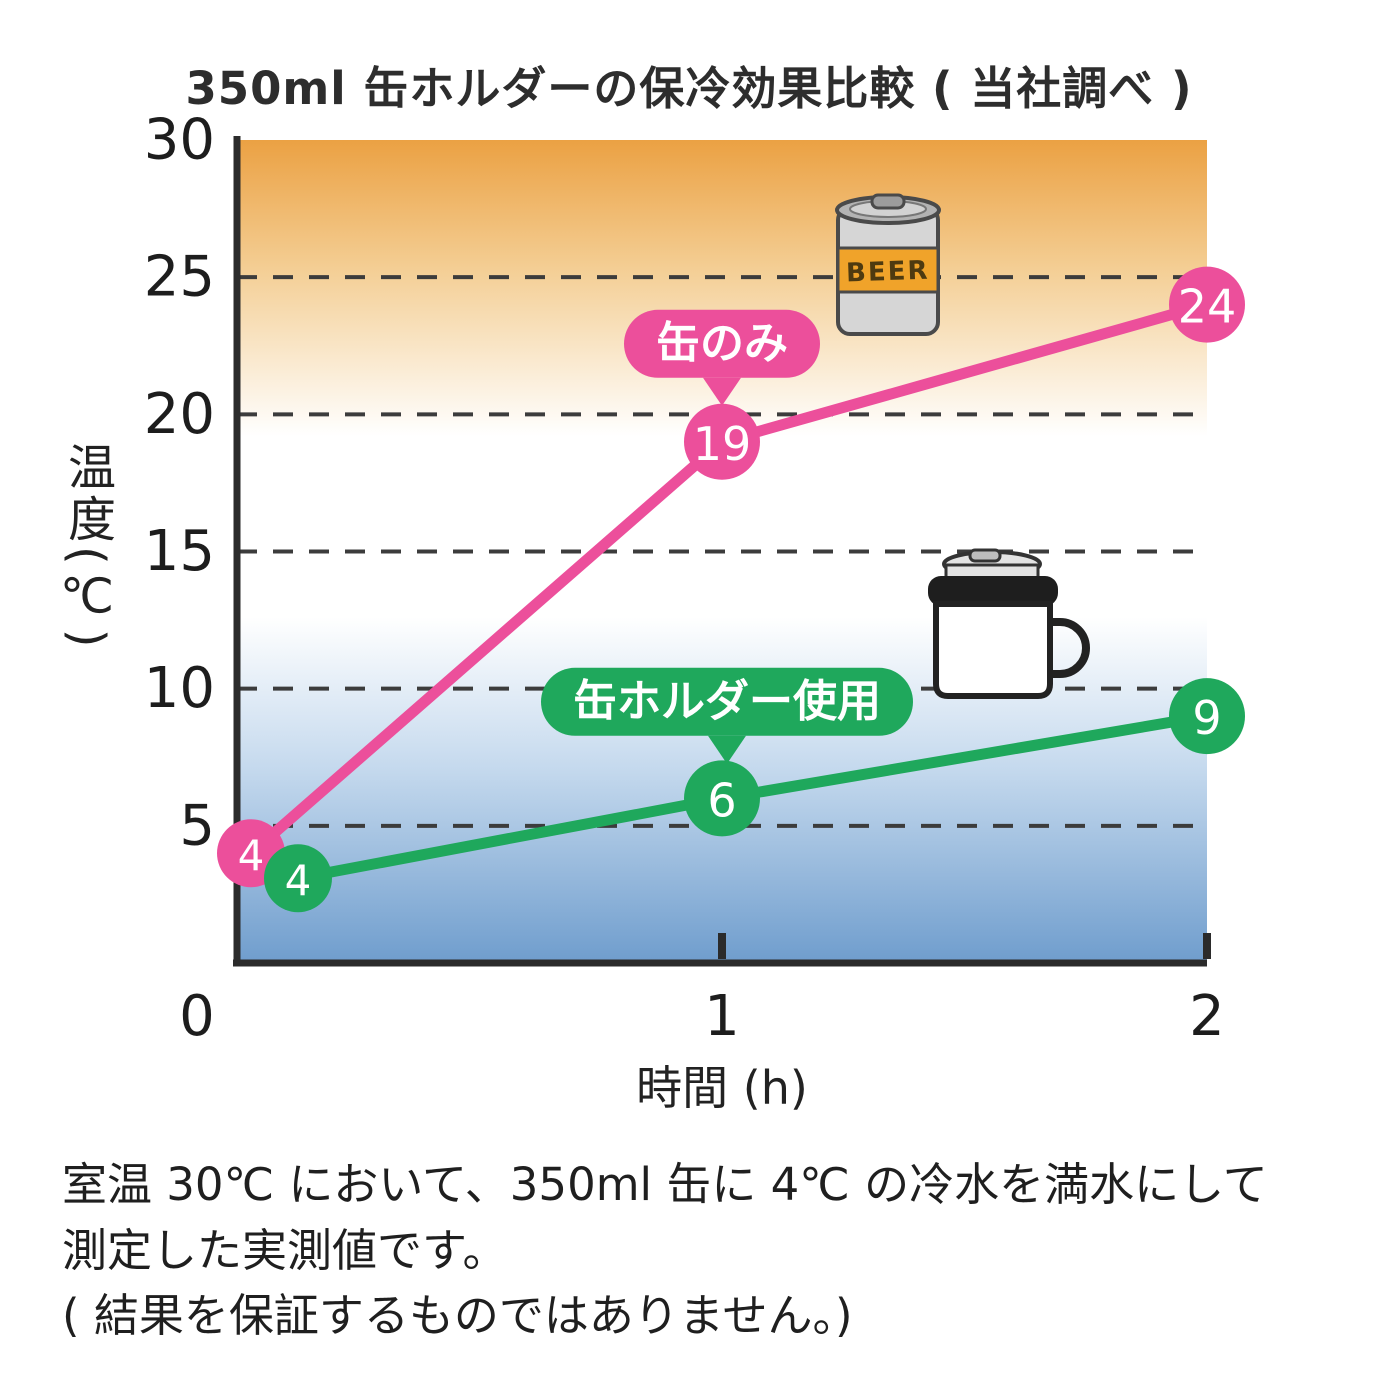  Describe the element at coordinates (727, 702) in the screenshot. I see `series-label-can-holder: 缶ホルダー使用` at that location.